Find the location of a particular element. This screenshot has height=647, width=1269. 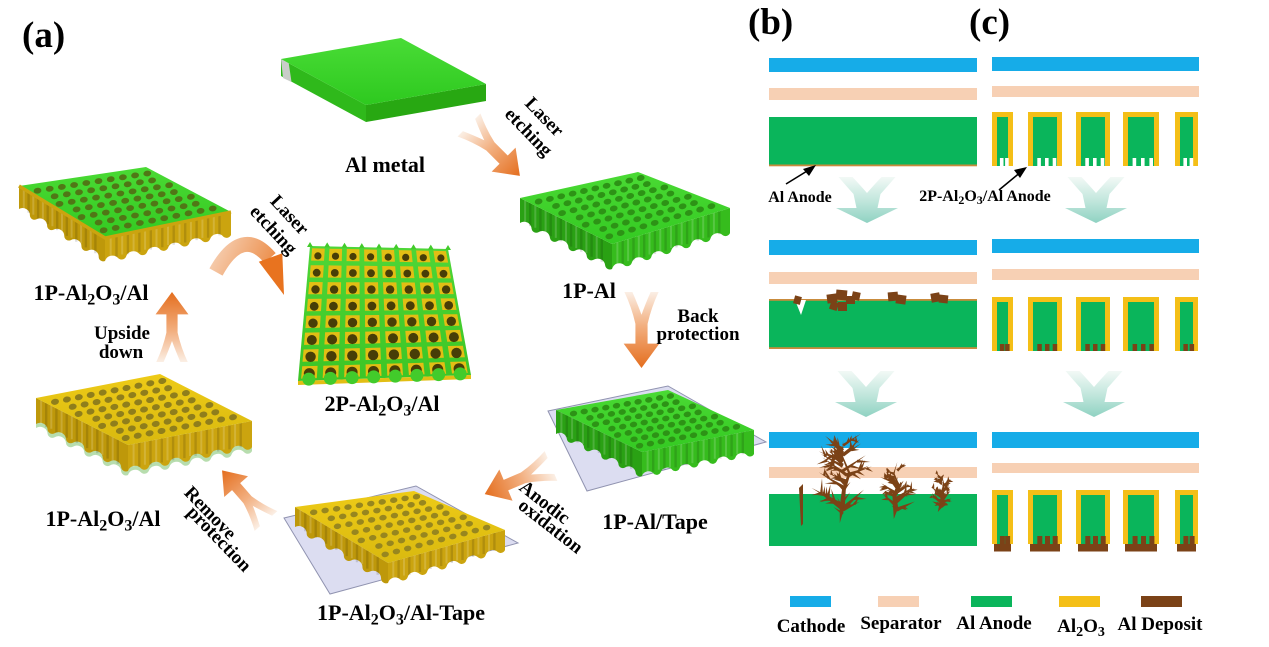

svg-text: 2P-Al2O3/Al is located at coordinates (381, 405).